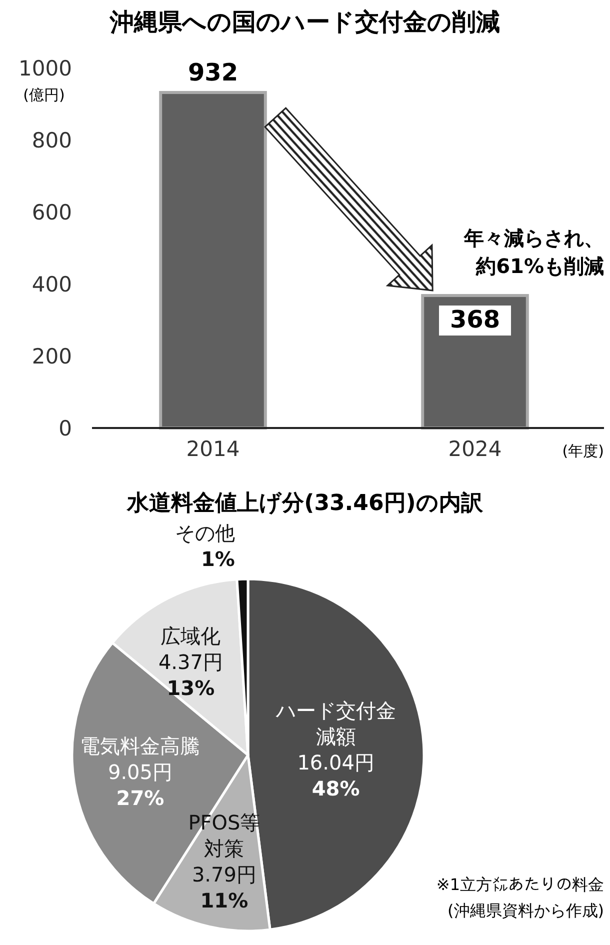 This screenshot has height=945, width=610. I want to click on slice-label: ハード交付金減額, so click(335, 723).